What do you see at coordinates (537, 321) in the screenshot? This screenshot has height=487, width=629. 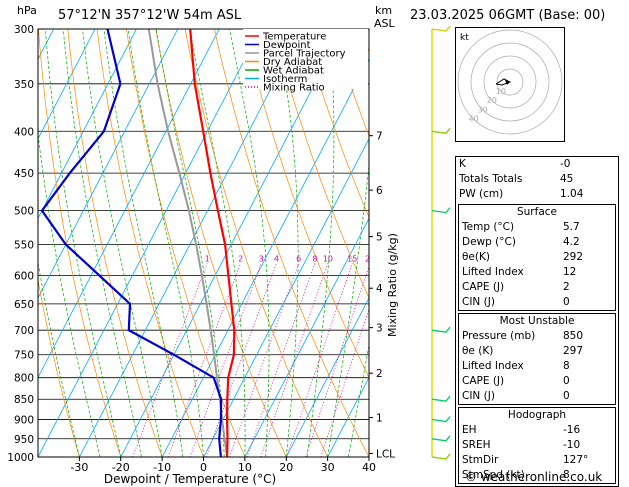 I see `most-unstable-title: Most Unstable` at bounding box center [537, 321].